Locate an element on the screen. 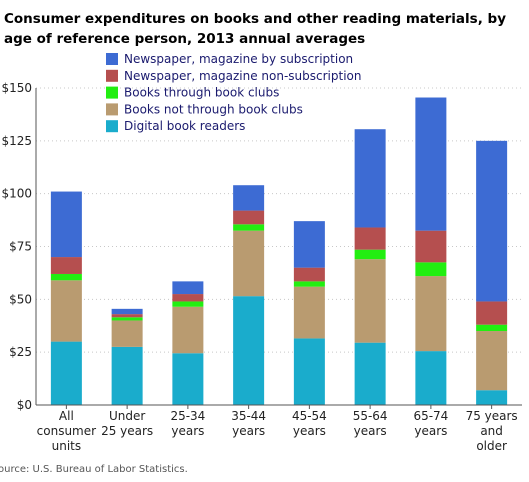 Image resolution: width=529 pixels, height=482 pixels. y-tick-label: $25 is located at coordinates (20, 352).